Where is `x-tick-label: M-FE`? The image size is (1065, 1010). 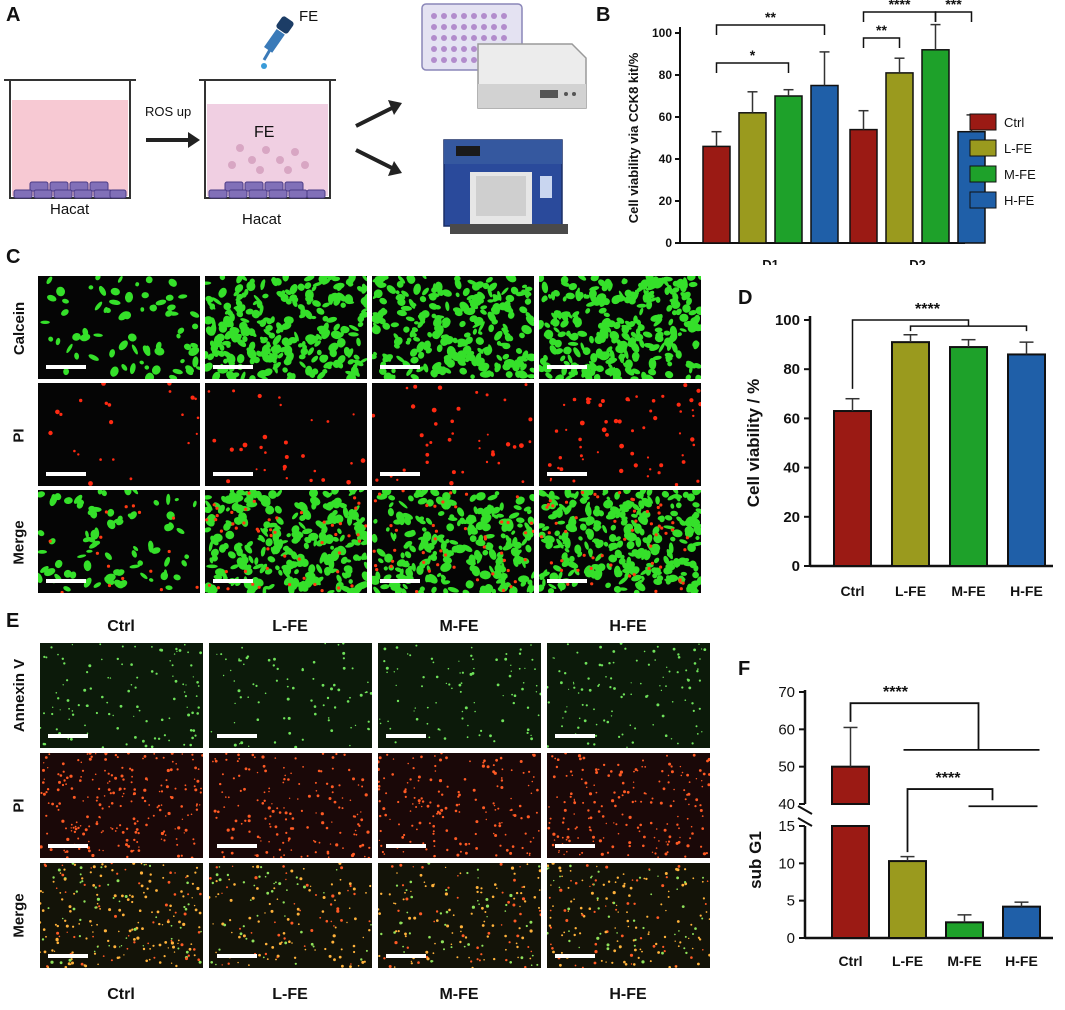 x-tick-label: M-FE is located at coordinates (964, 961).